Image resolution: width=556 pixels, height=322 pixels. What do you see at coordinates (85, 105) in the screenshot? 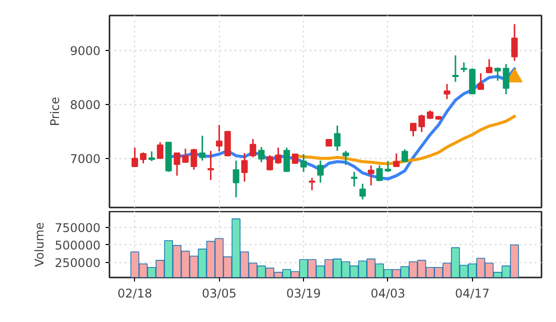
I see `y-tick-label: 8000` at bounding box center [85, 105].